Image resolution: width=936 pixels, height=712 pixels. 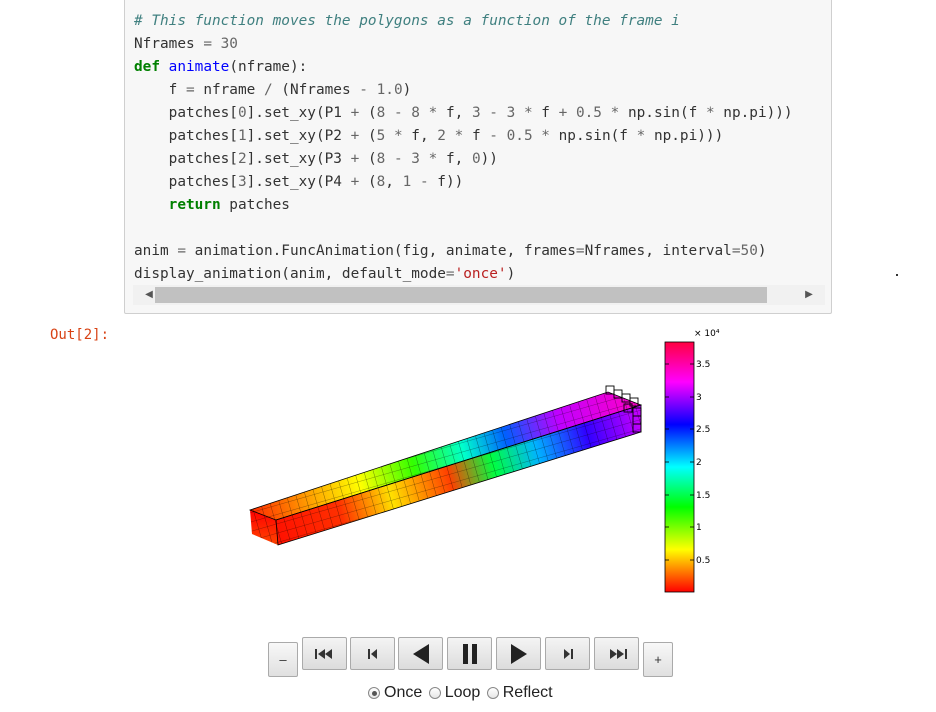 I want to click on previous-frame-icon, so click(x=372, y=653).